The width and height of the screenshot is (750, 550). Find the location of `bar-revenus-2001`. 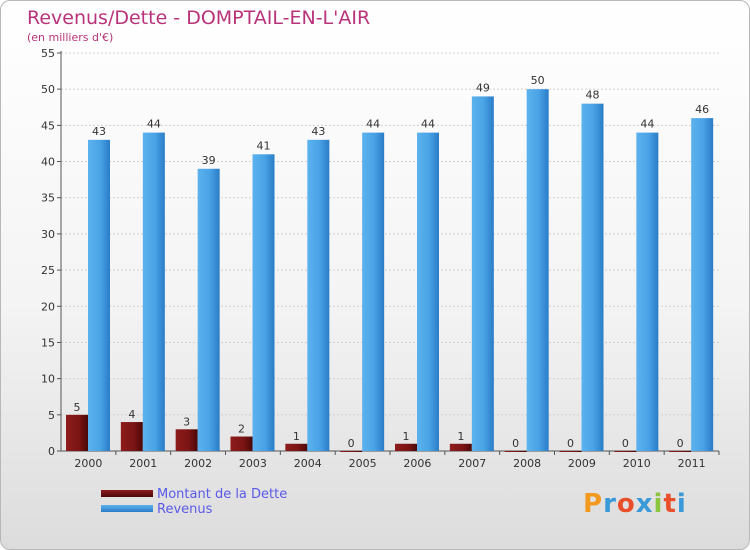

bar-revenus-2001 is located at coordinates (153, 291).